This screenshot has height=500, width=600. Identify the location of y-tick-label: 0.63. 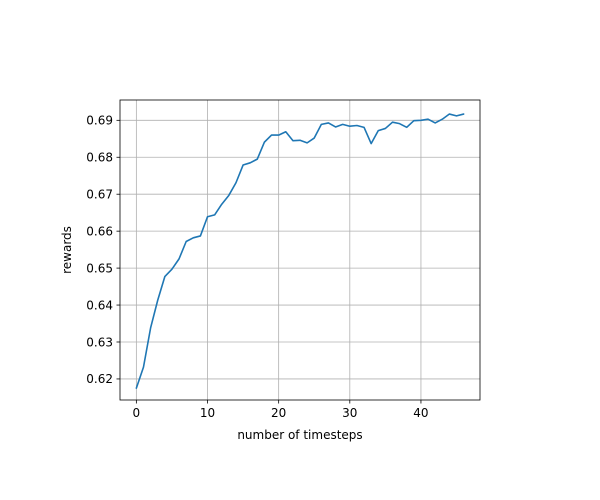
(99, 342).